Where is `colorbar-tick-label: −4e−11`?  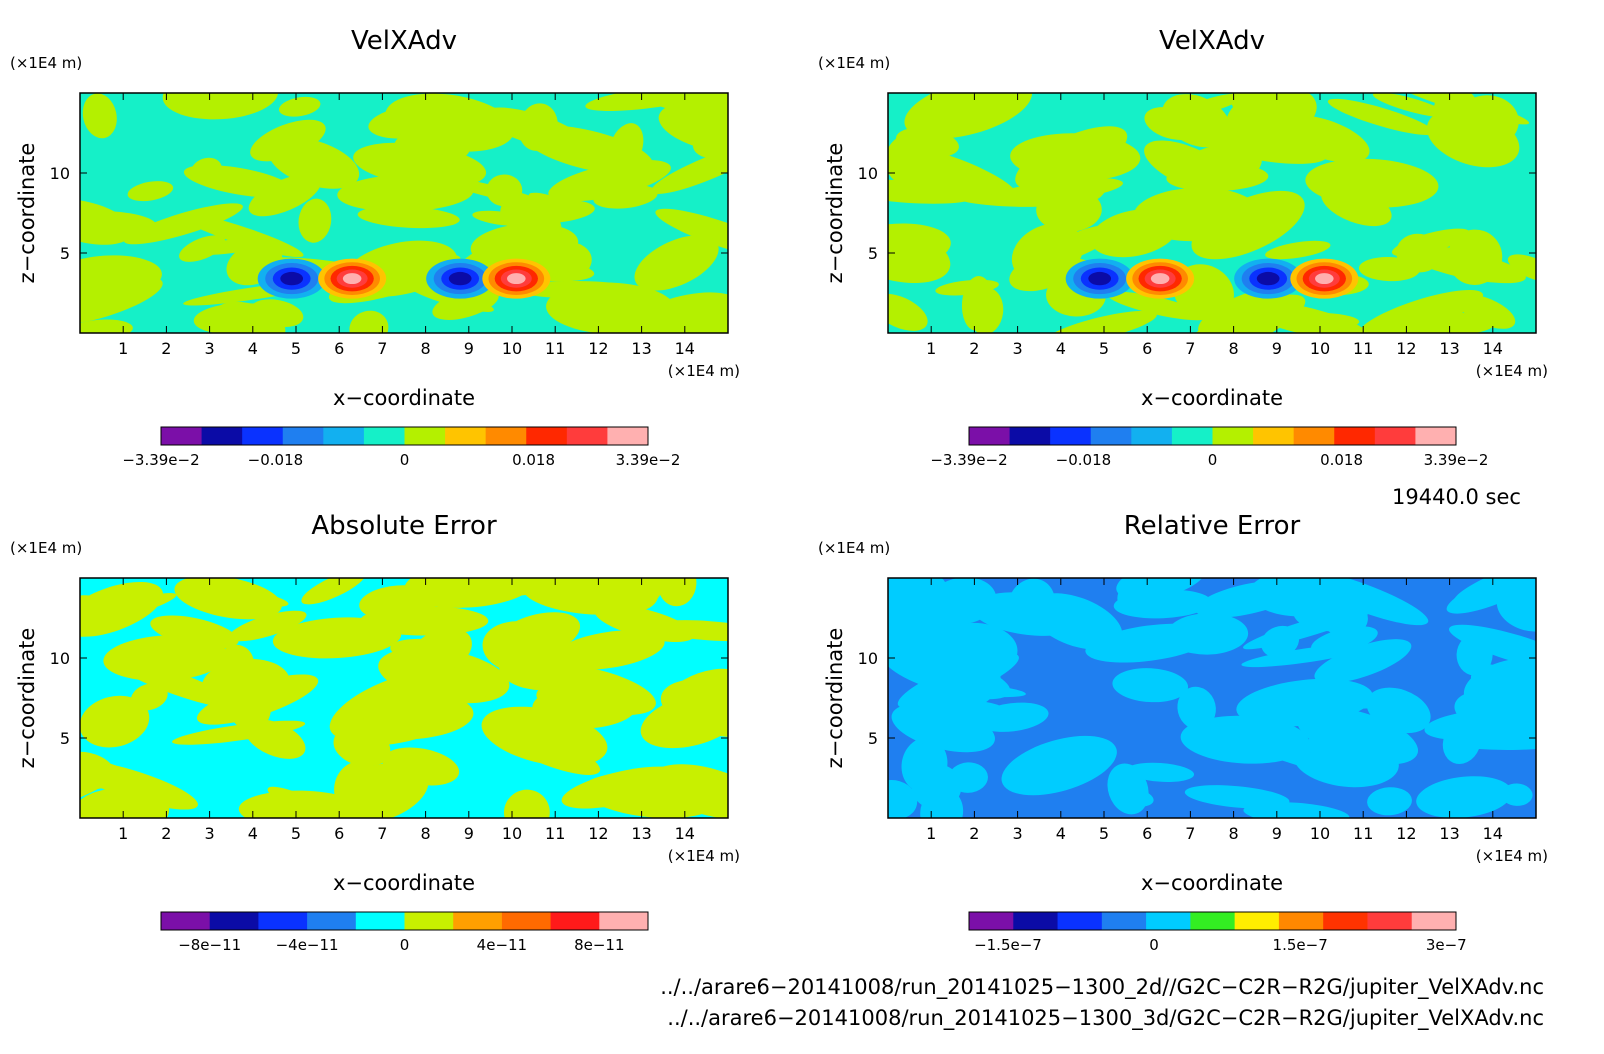
colorbar-tick-label: −4e−11 is located at coordinates (307, 945).